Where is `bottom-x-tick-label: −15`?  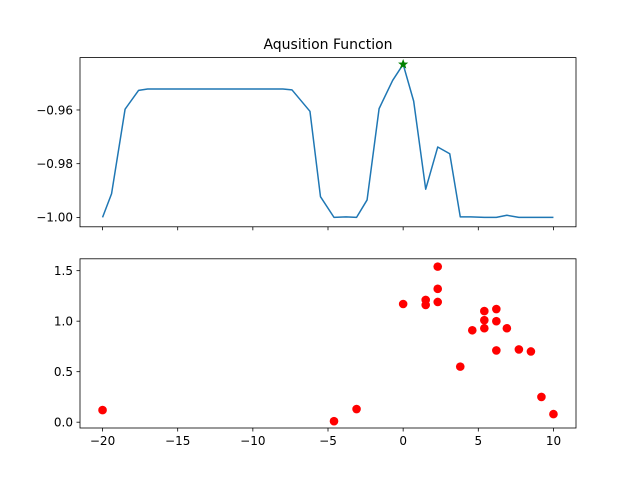
bottom-x-tick-label: −15 is located at coordinates (177, 441).